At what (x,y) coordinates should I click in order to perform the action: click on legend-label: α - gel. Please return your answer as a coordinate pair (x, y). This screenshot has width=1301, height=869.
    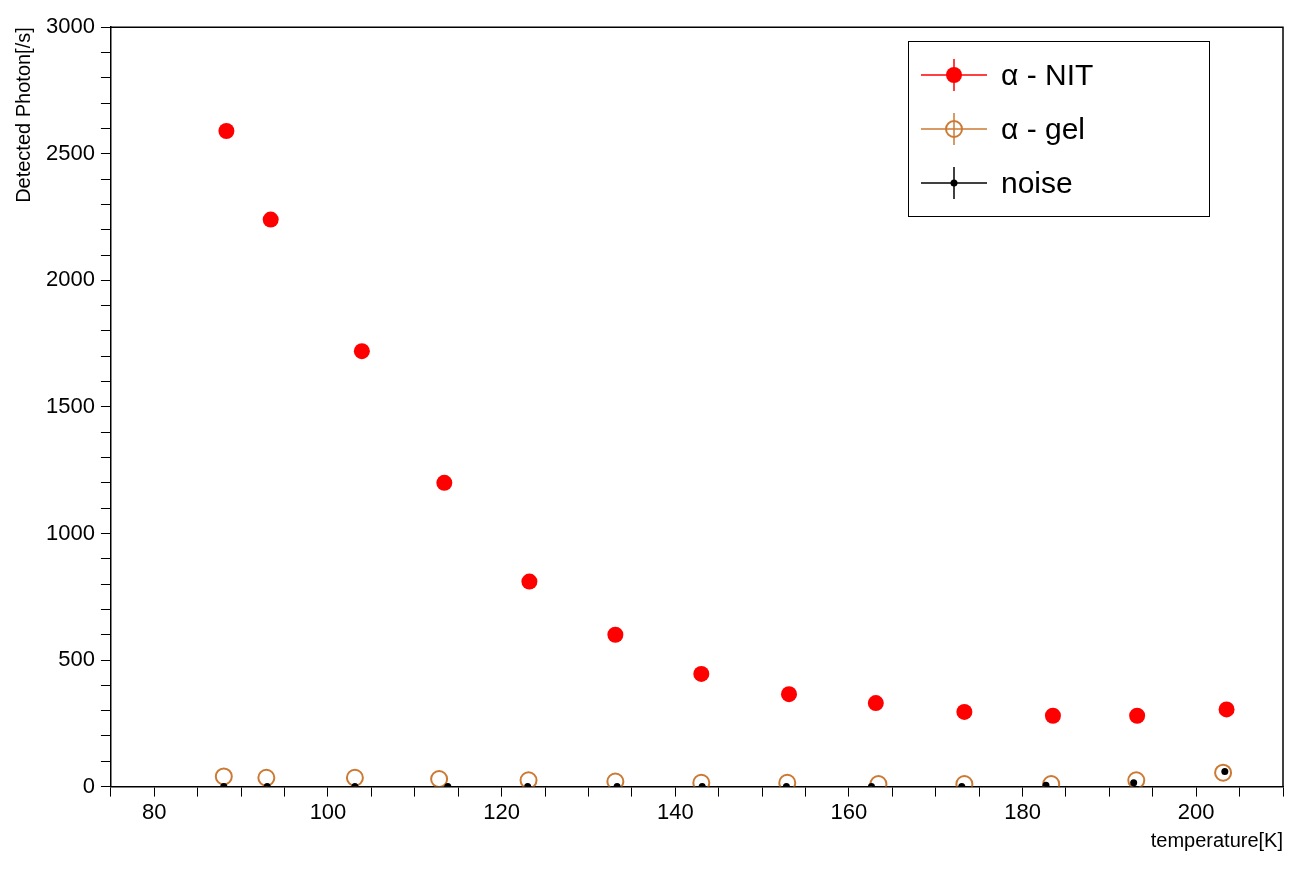
    Looking at the image, I should click on (1043, 129).